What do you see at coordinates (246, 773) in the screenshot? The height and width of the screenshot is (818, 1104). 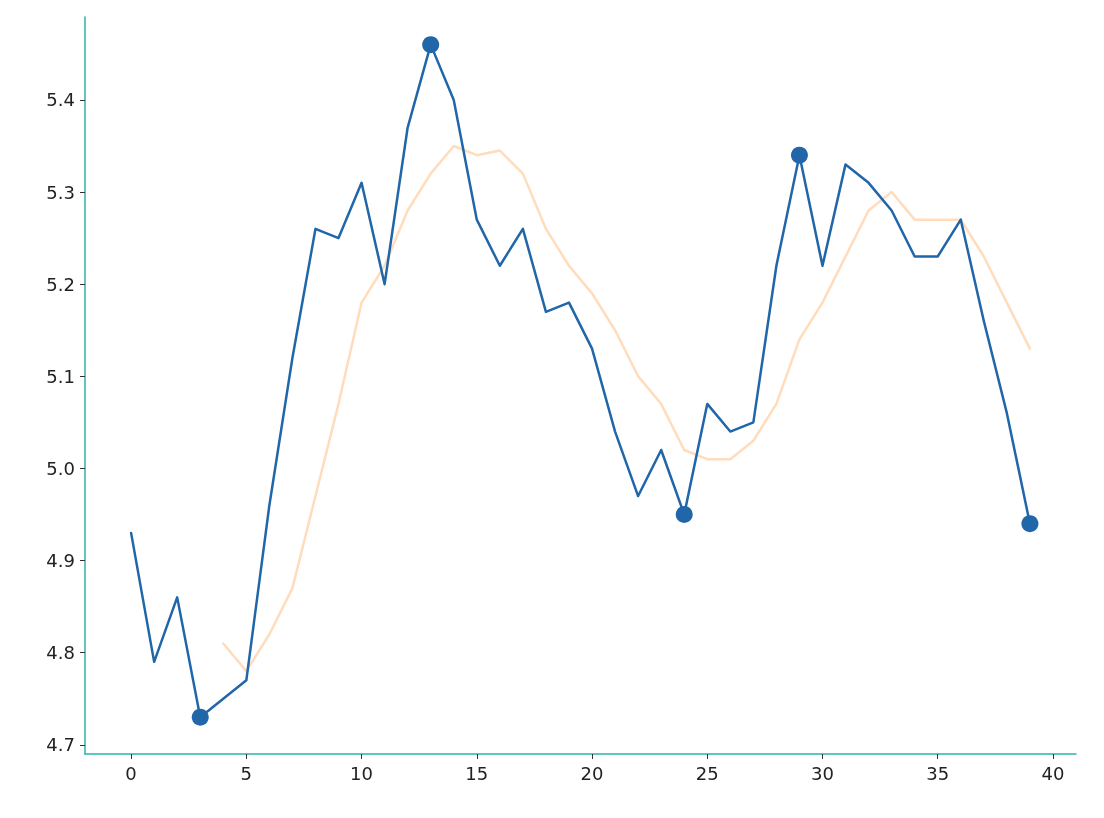 I see `x-tick-label: 5` at bounding box center [246, 773].